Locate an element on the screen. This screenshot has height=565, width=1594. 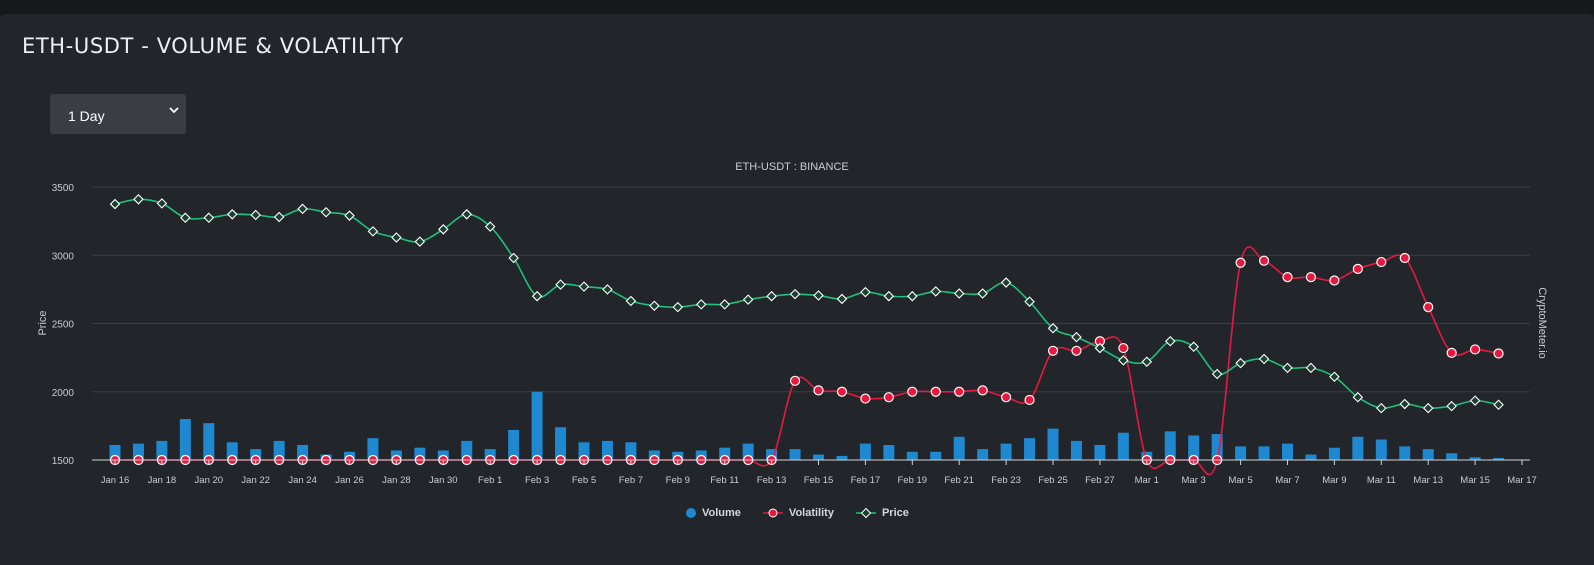
x-tick-label: Feb 5 is located at coordinates (584, 480).